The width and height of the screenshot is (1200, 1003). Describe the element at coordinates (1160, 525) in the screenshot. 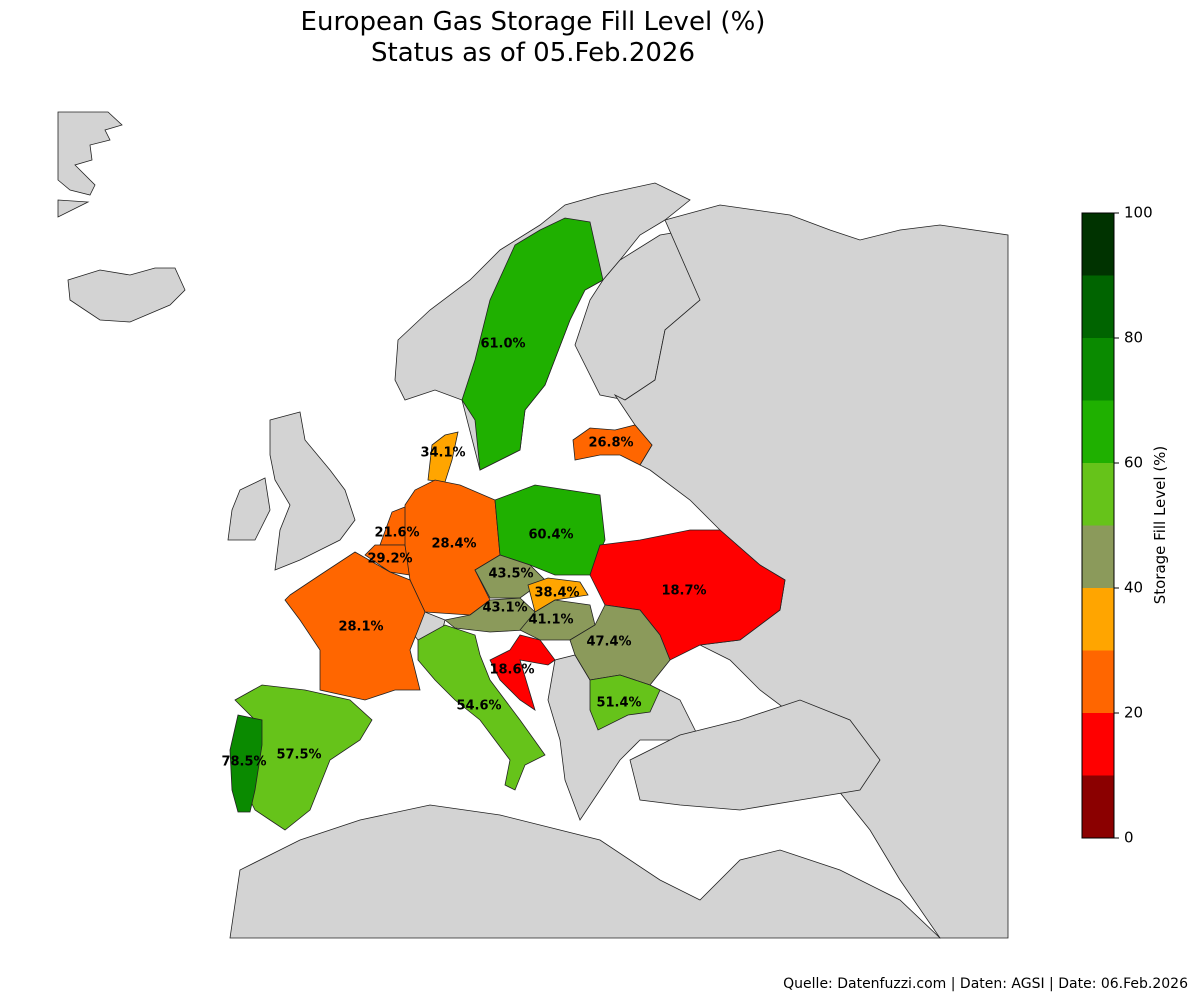

I see `colorbar-label: Storage Fill Level (%)` at that location.